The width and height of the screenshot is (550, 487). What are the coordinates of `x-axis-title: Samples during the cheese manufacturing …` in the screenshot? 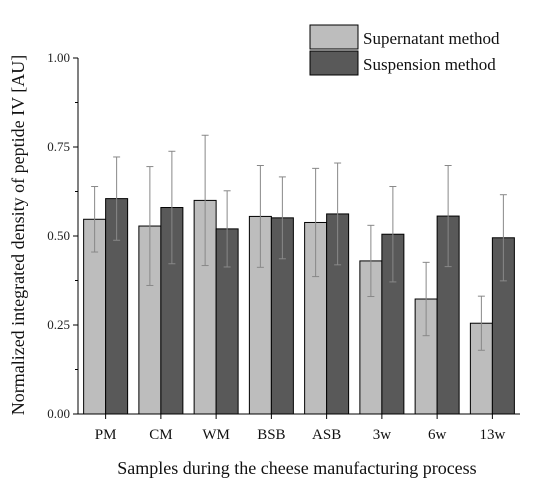 It's located at (296, 468).